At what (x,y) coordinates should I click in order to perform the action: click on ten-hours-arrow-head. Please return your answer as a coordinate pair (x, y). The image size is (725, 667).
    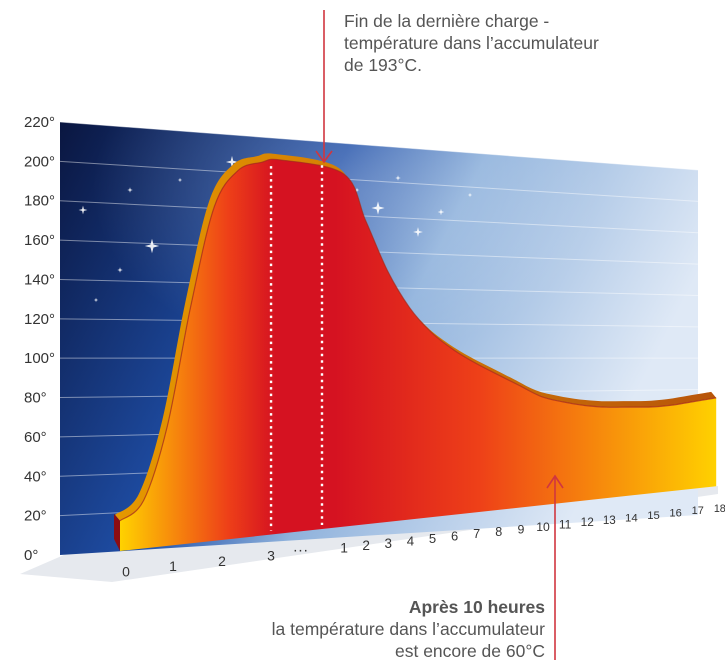
    Looking at the image, I should click on (555, 481).